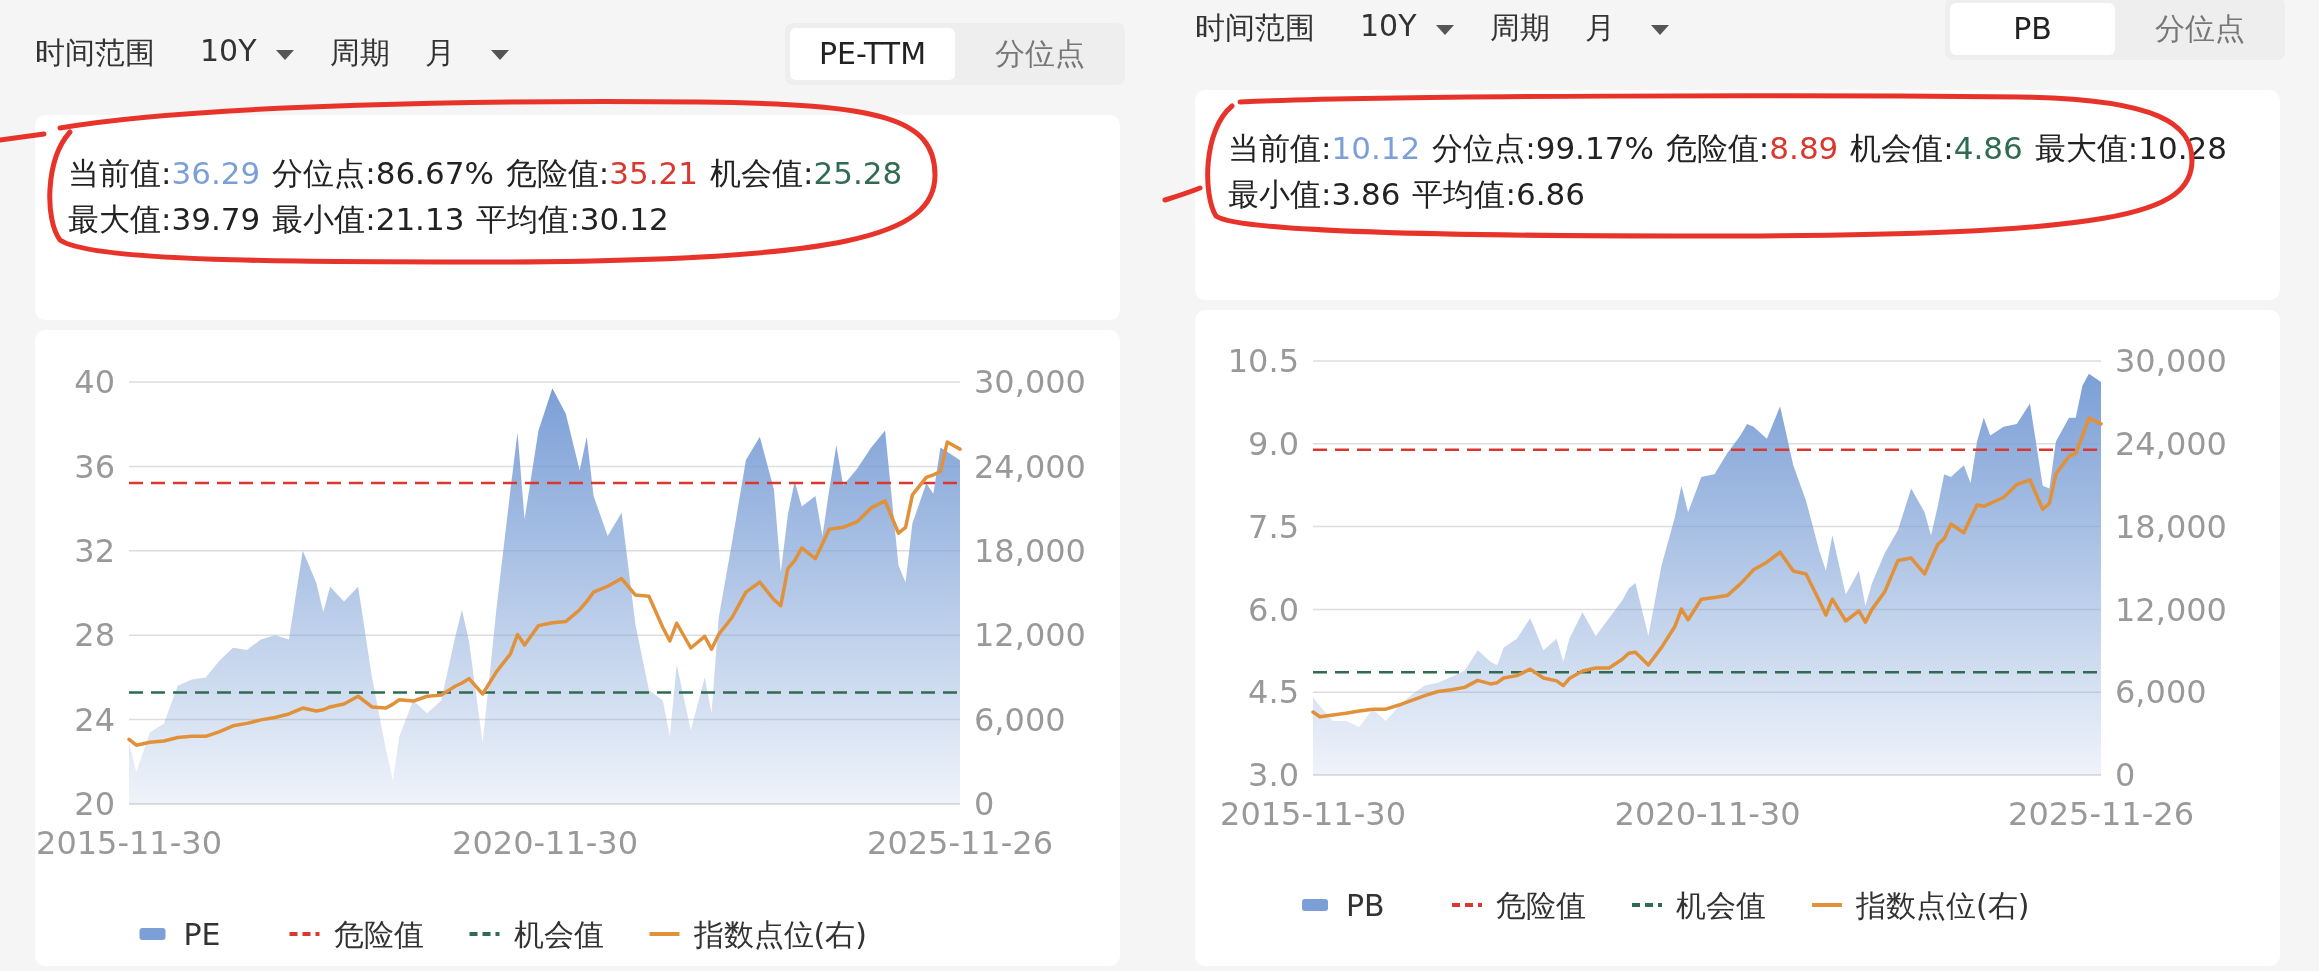 This screenshot has width=2319, height=971. Describe the element at coordinates (1543, 148) in the screenshot. I see `text: 分位点:99.17%` at that location.